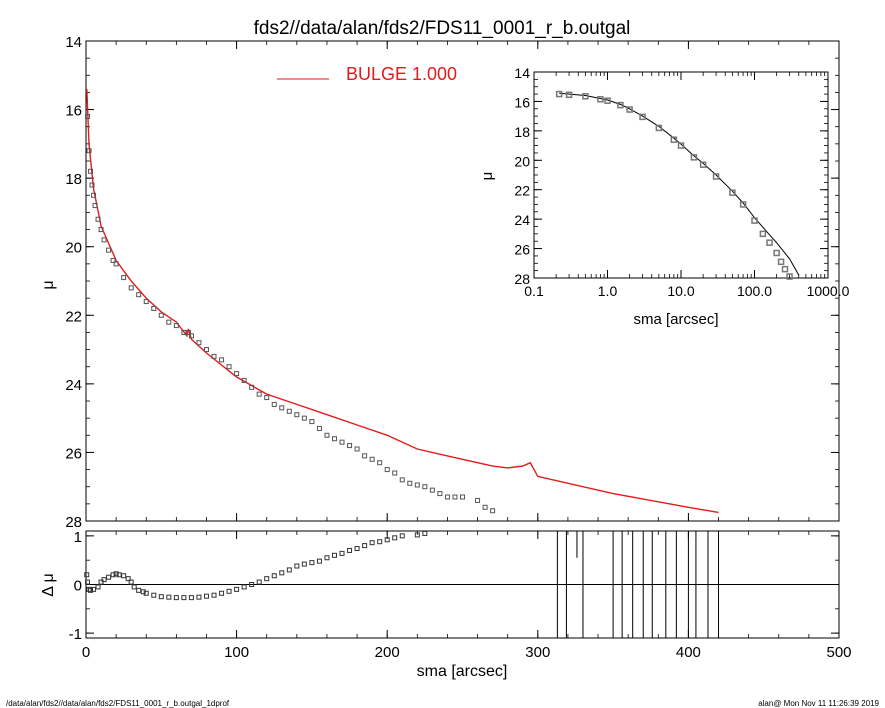  What do you see at coordinates (461, 584) in the screenshot?
I see `residual-series` at bounding box center [461, 584].